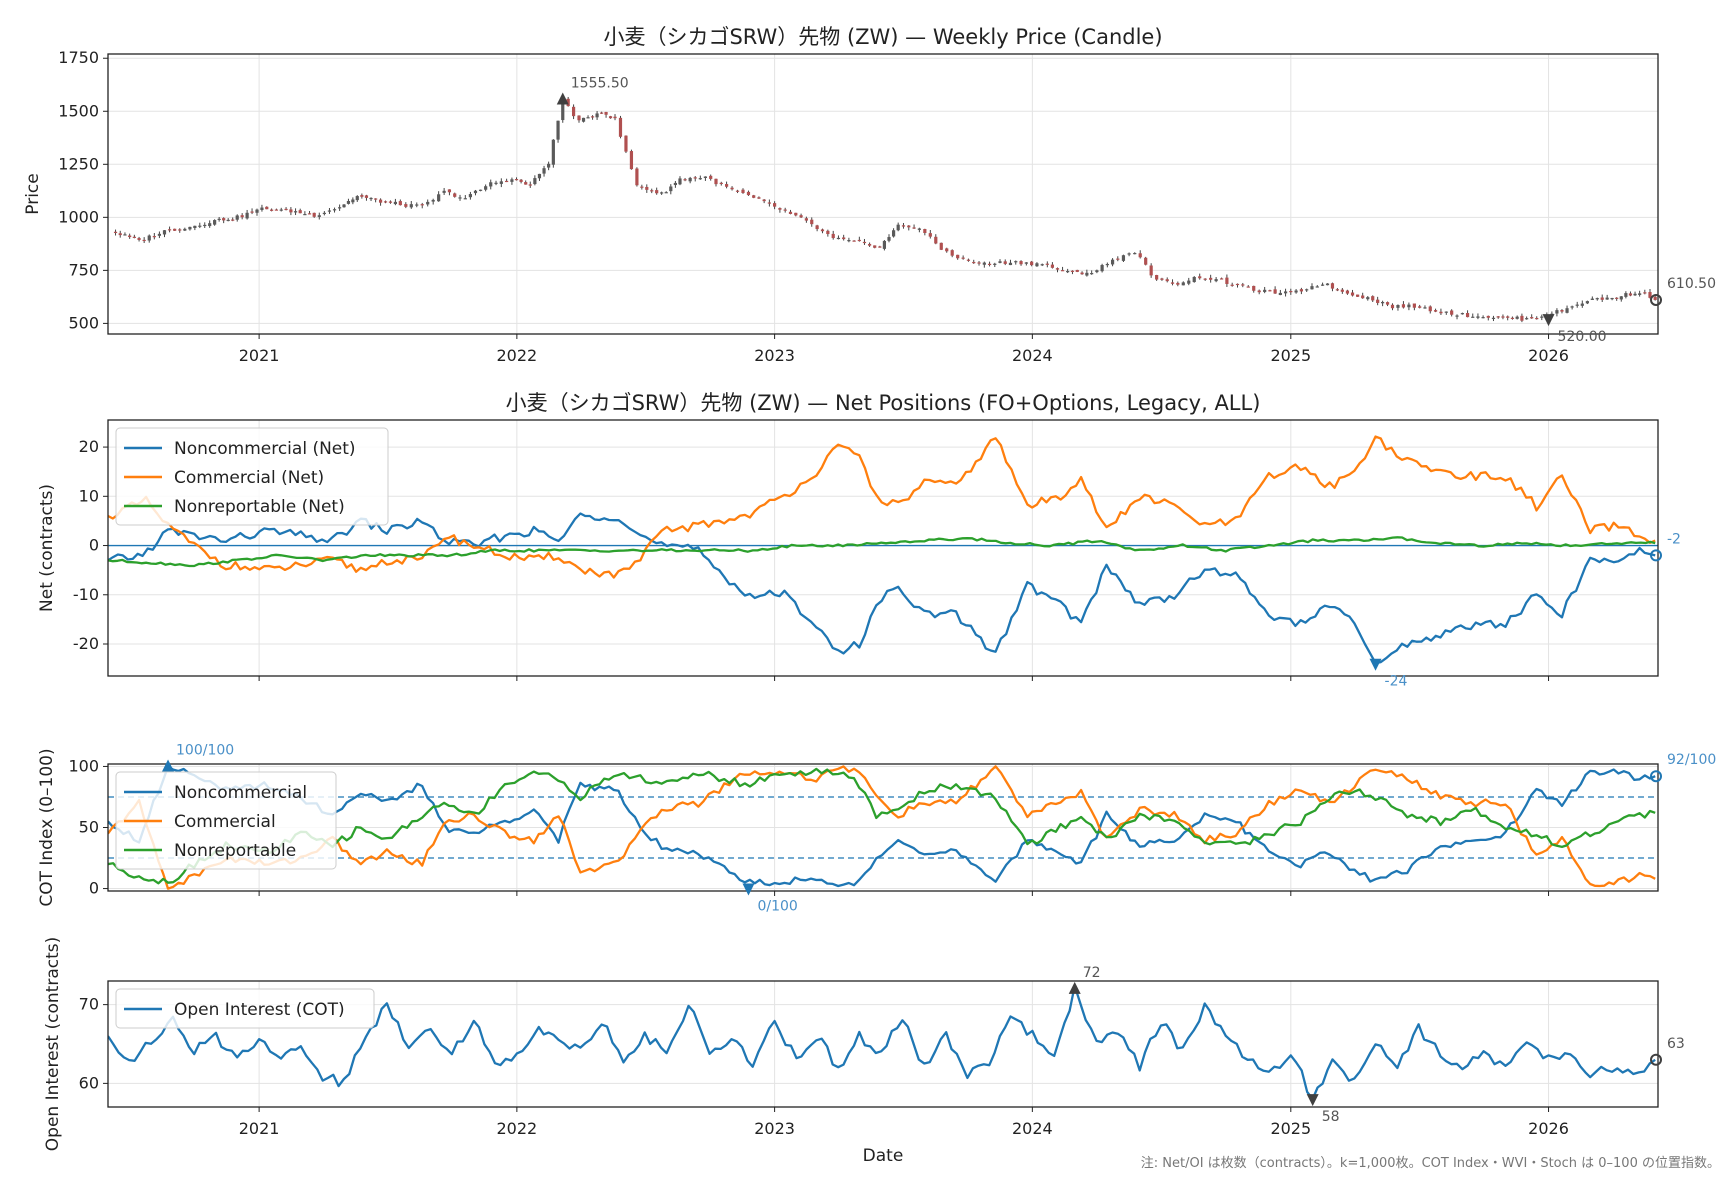  Describe the element at coordinates (1674, 539) in the screenshot. I see `net-last-label: -2` at that location.